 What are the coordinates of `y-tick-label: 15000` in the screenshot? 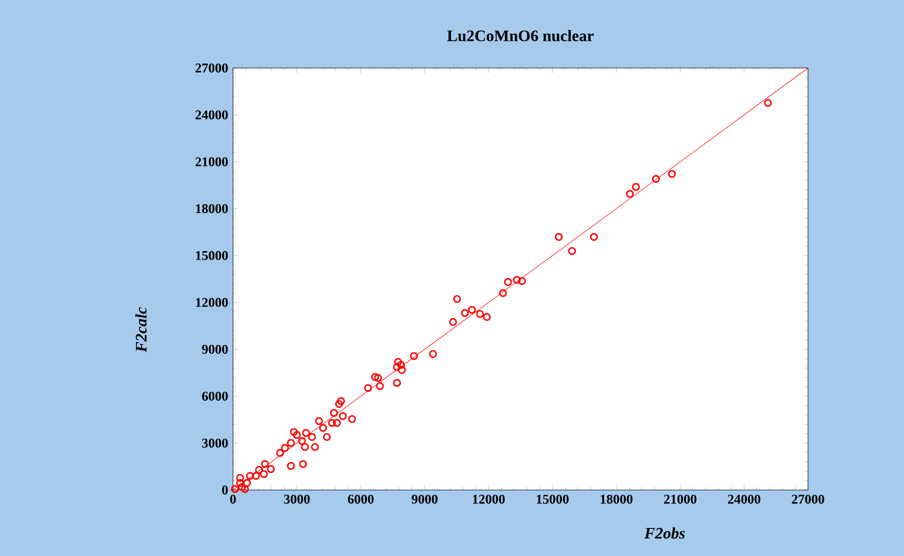 It's located at (212, 255).